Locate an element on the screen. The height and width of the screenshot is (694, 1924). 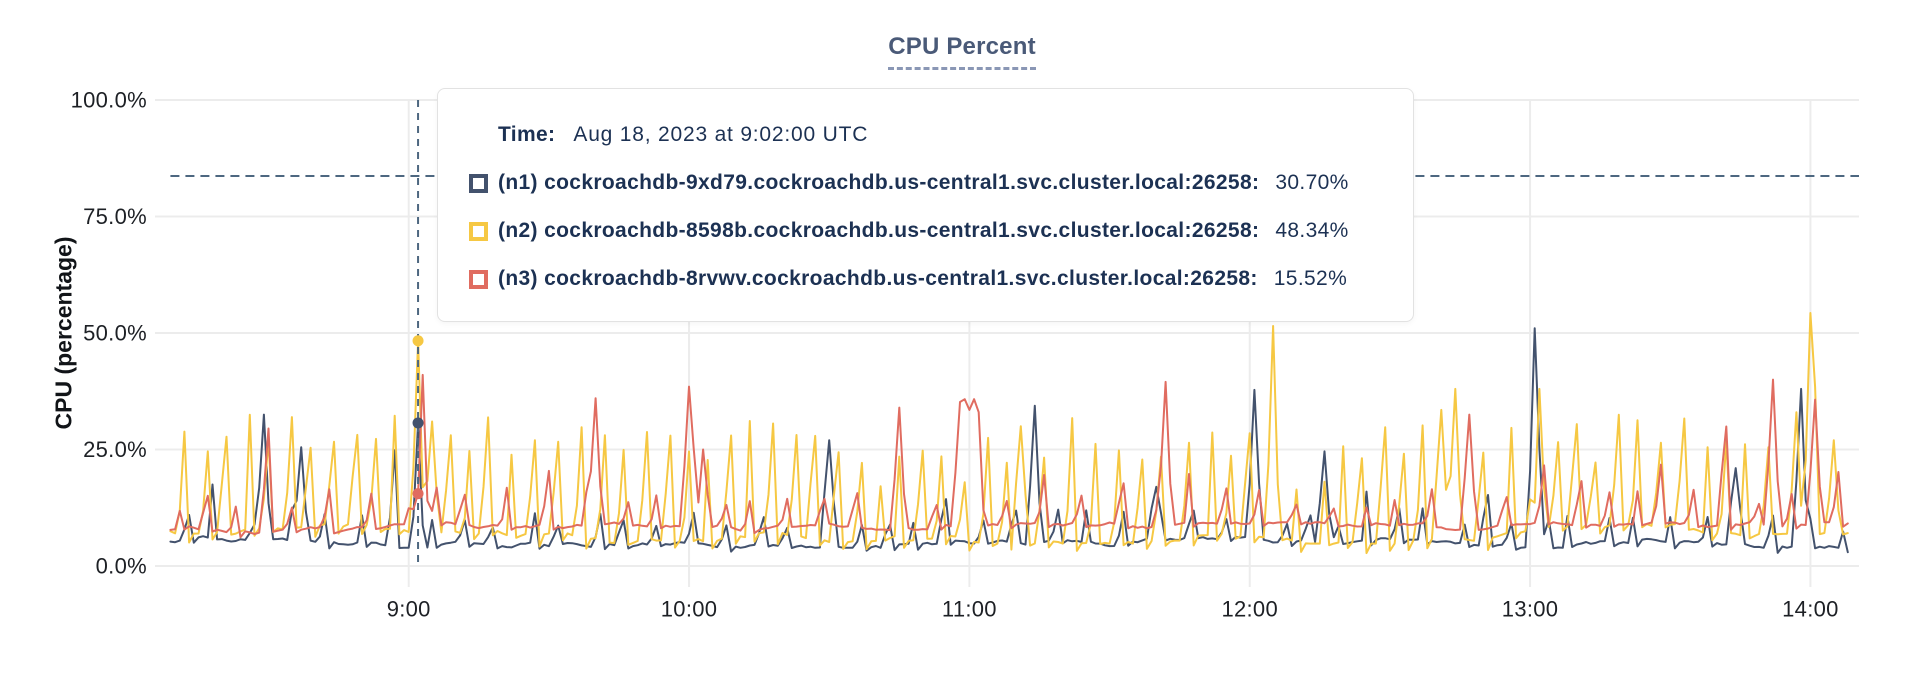
tooltip-series-value-n2: 48.34% is located at coordinates (1312, 230).